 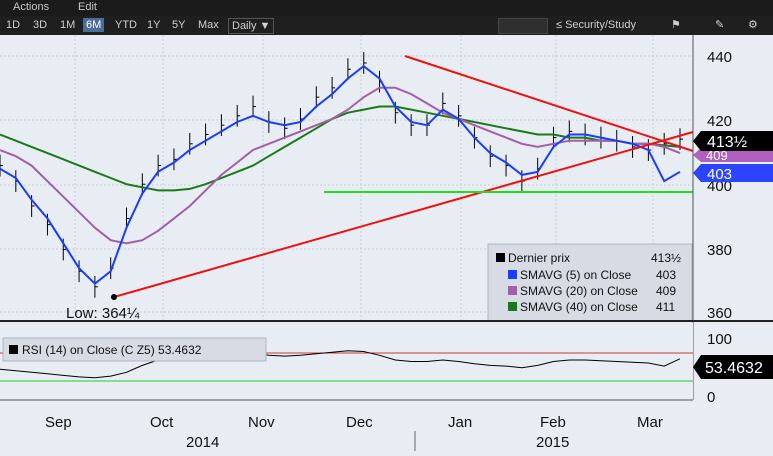 I want to click on legend-label-sma5: SMAVG (5) on Close, so click(x=575, y=275).